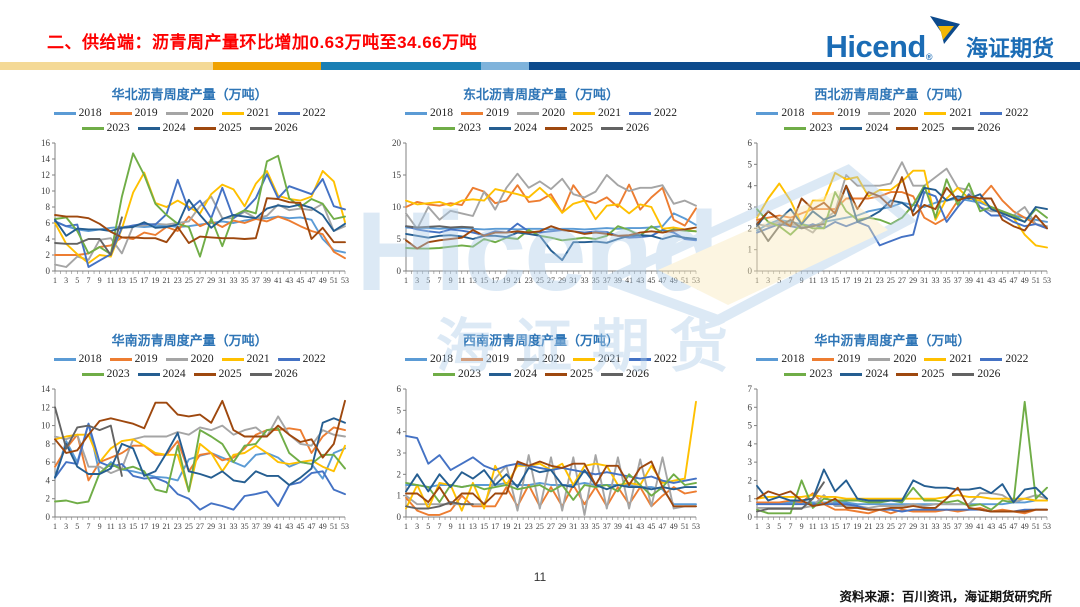 This screenshot has width=1080, height=607. I want to click on svg-text: 43, so click(992, 280).